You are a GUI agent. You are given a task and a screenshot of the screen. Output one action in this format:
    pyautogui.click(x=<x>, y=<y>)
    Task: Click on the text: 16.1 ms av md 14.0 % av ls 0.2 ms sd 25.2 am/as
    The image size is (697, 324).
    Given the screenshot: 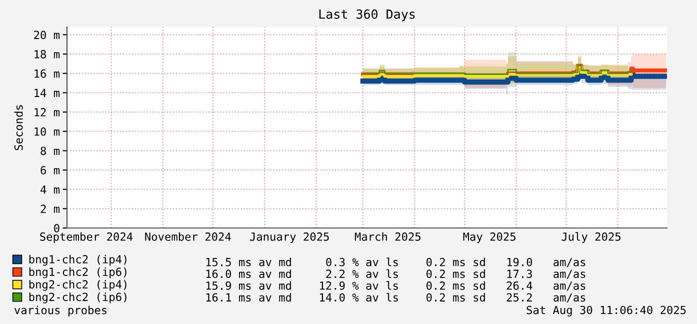 What is the action you would take?
    pyautogui.click(x=396, y=297)
    